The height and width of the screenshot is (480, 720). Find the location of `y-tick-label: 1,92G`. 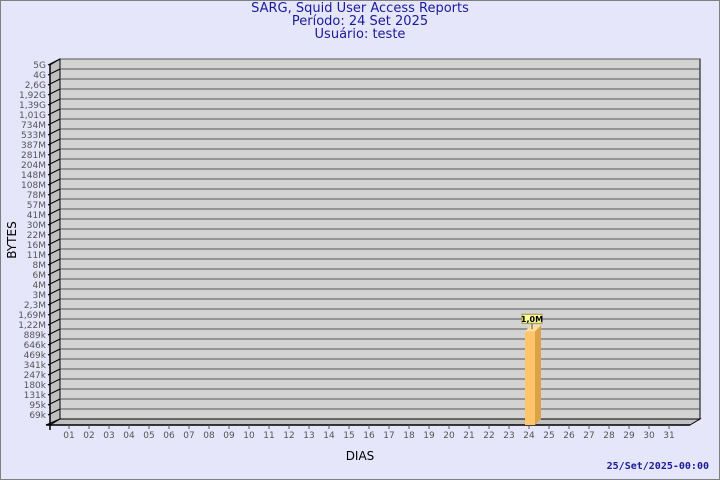

y-tick-label: 1,92G is located at coordinates (32, 96).